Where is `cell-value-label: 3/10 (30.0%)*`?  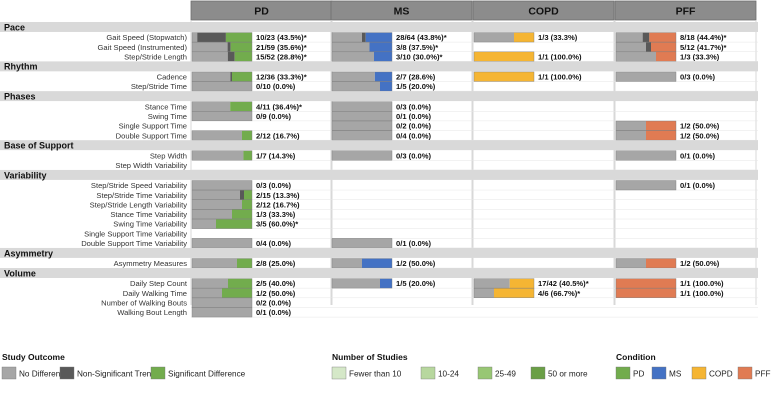
cell-value-label: 3/10 (30.0%)* is located at coordinates (419, 56).